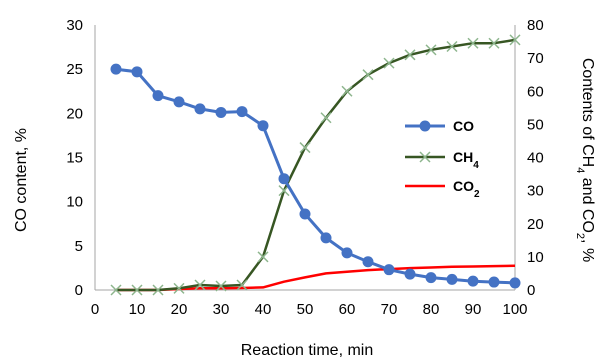 The height and width of the screenshot is (358, 600). What do you see at coordinates (305, 309) in the screenshot?
I see `x-tick-label: 50` at bounding box center [305, 309].